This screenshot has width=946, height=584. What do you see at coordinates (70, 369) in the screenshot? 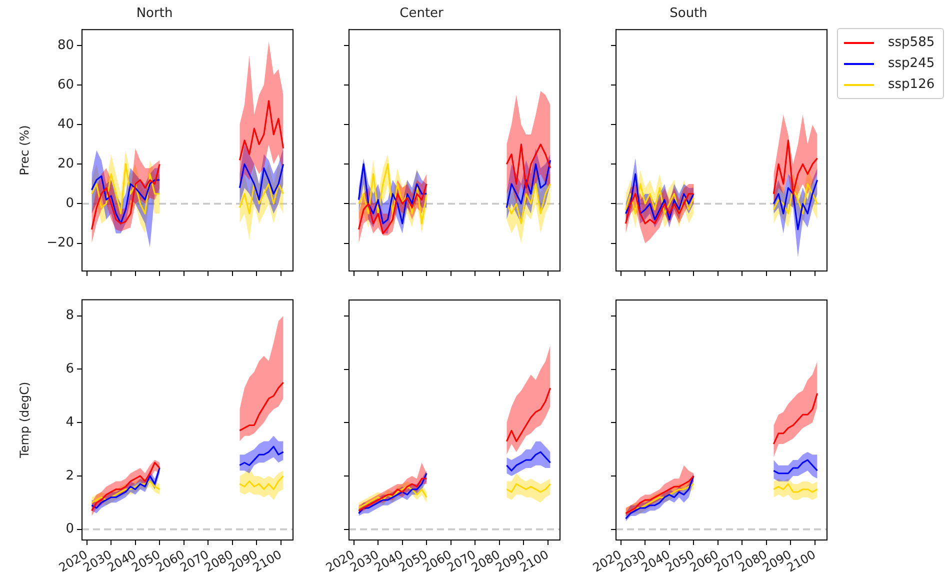
I see `y-tick-label: 6` at bounding box center [70, 369].